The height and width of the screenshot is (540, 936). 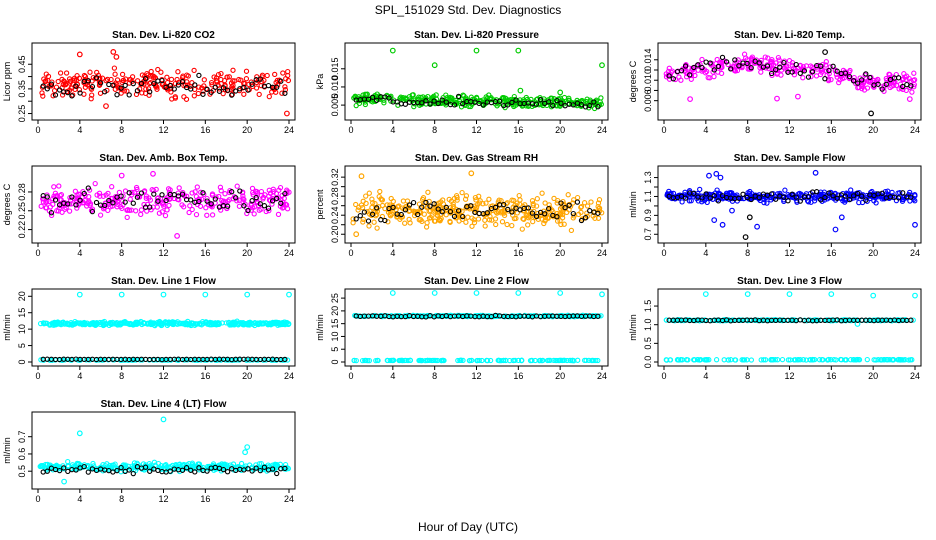 What do you see at coordinates (648, 215) in the screenshot?
I see `y-tick-label: 0.9` at bounding box center [648, 215].